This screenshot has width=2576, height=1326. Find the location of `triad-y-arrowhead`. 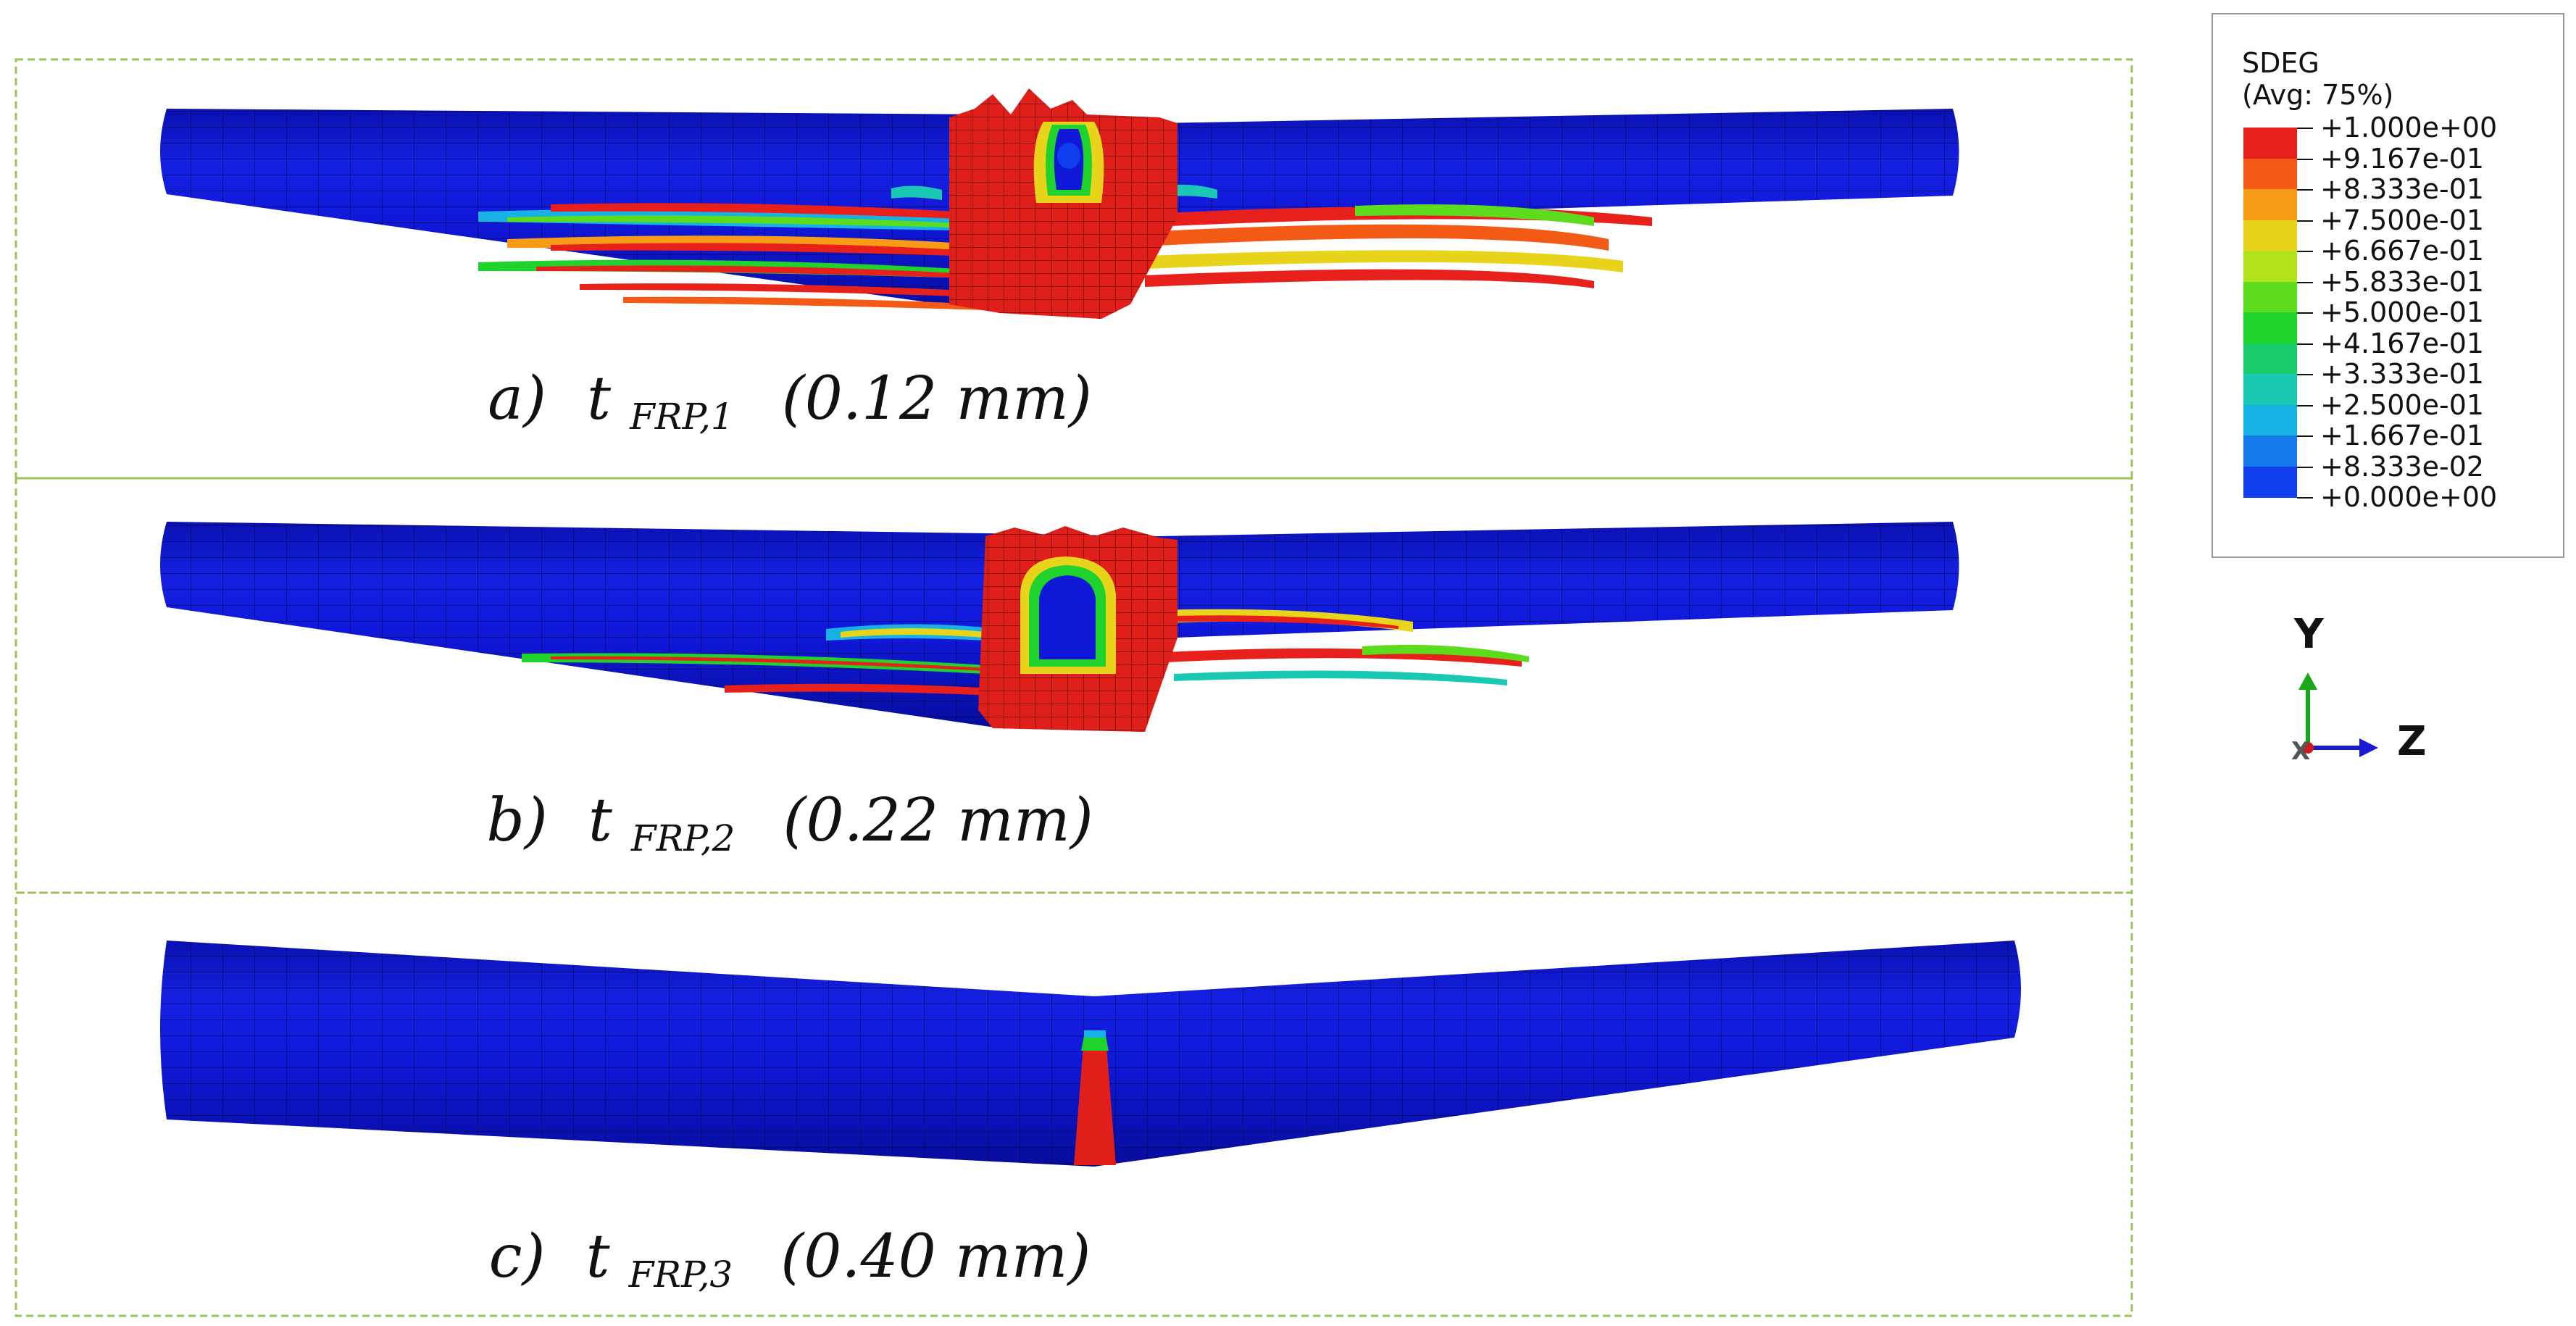

triad-y-arrowhead is located at coordinates (2307, 681).